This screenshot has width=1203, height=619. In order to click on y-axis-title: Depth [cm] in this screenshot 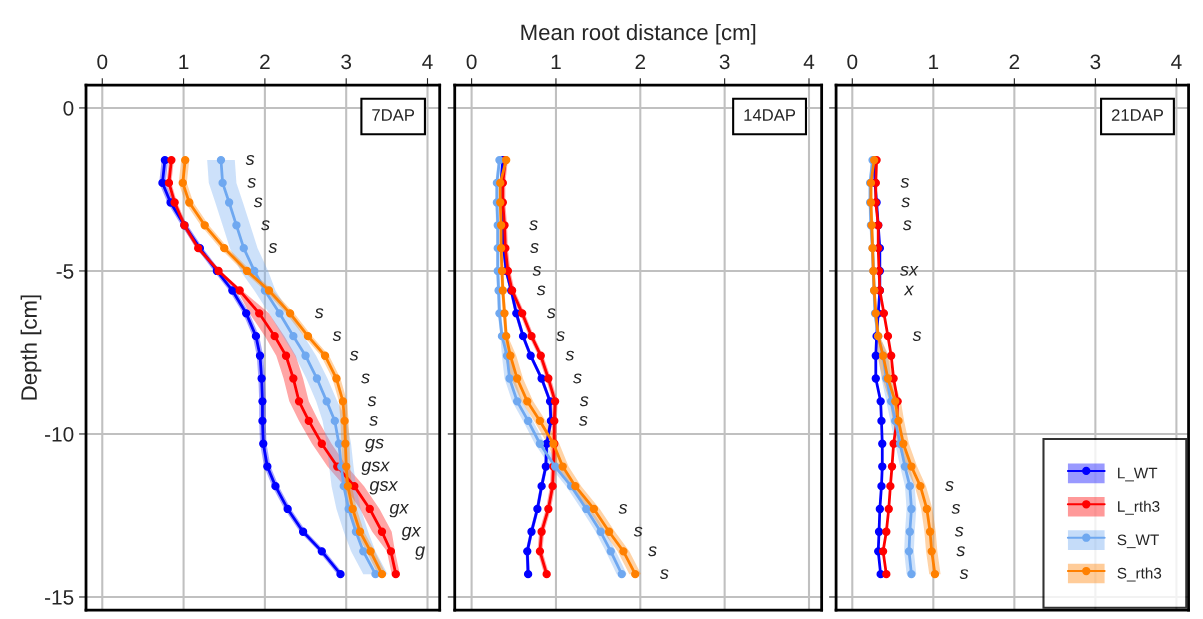, I will do `click(31, 347)`.